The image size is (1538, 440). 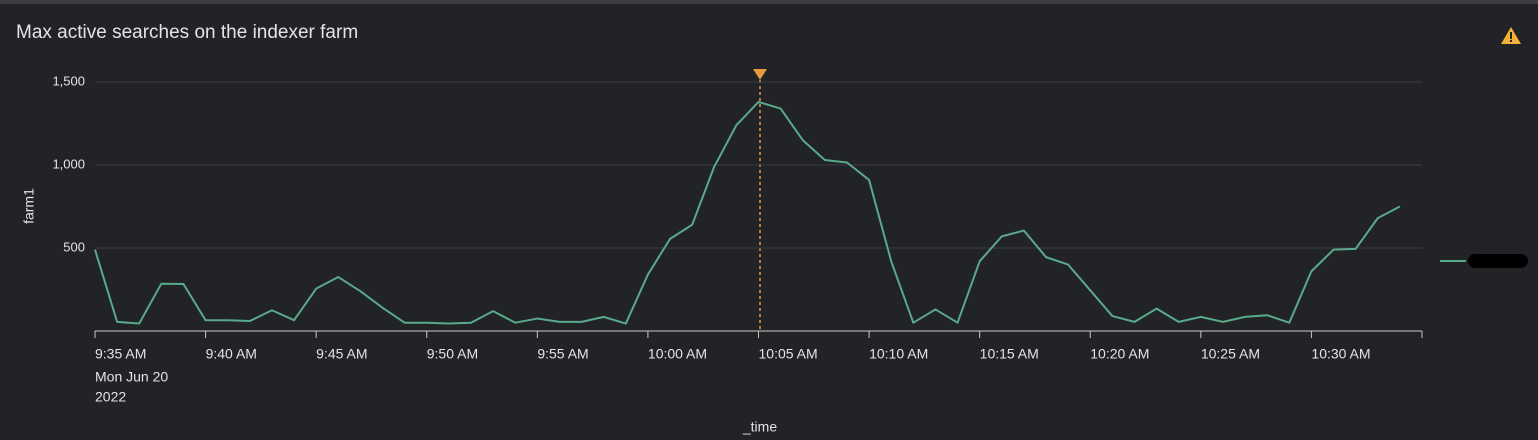 What do you see at coordinates (110, 397) in the screenshot?
I see `x-date-label: 2022` at bounding box center [110, 397].